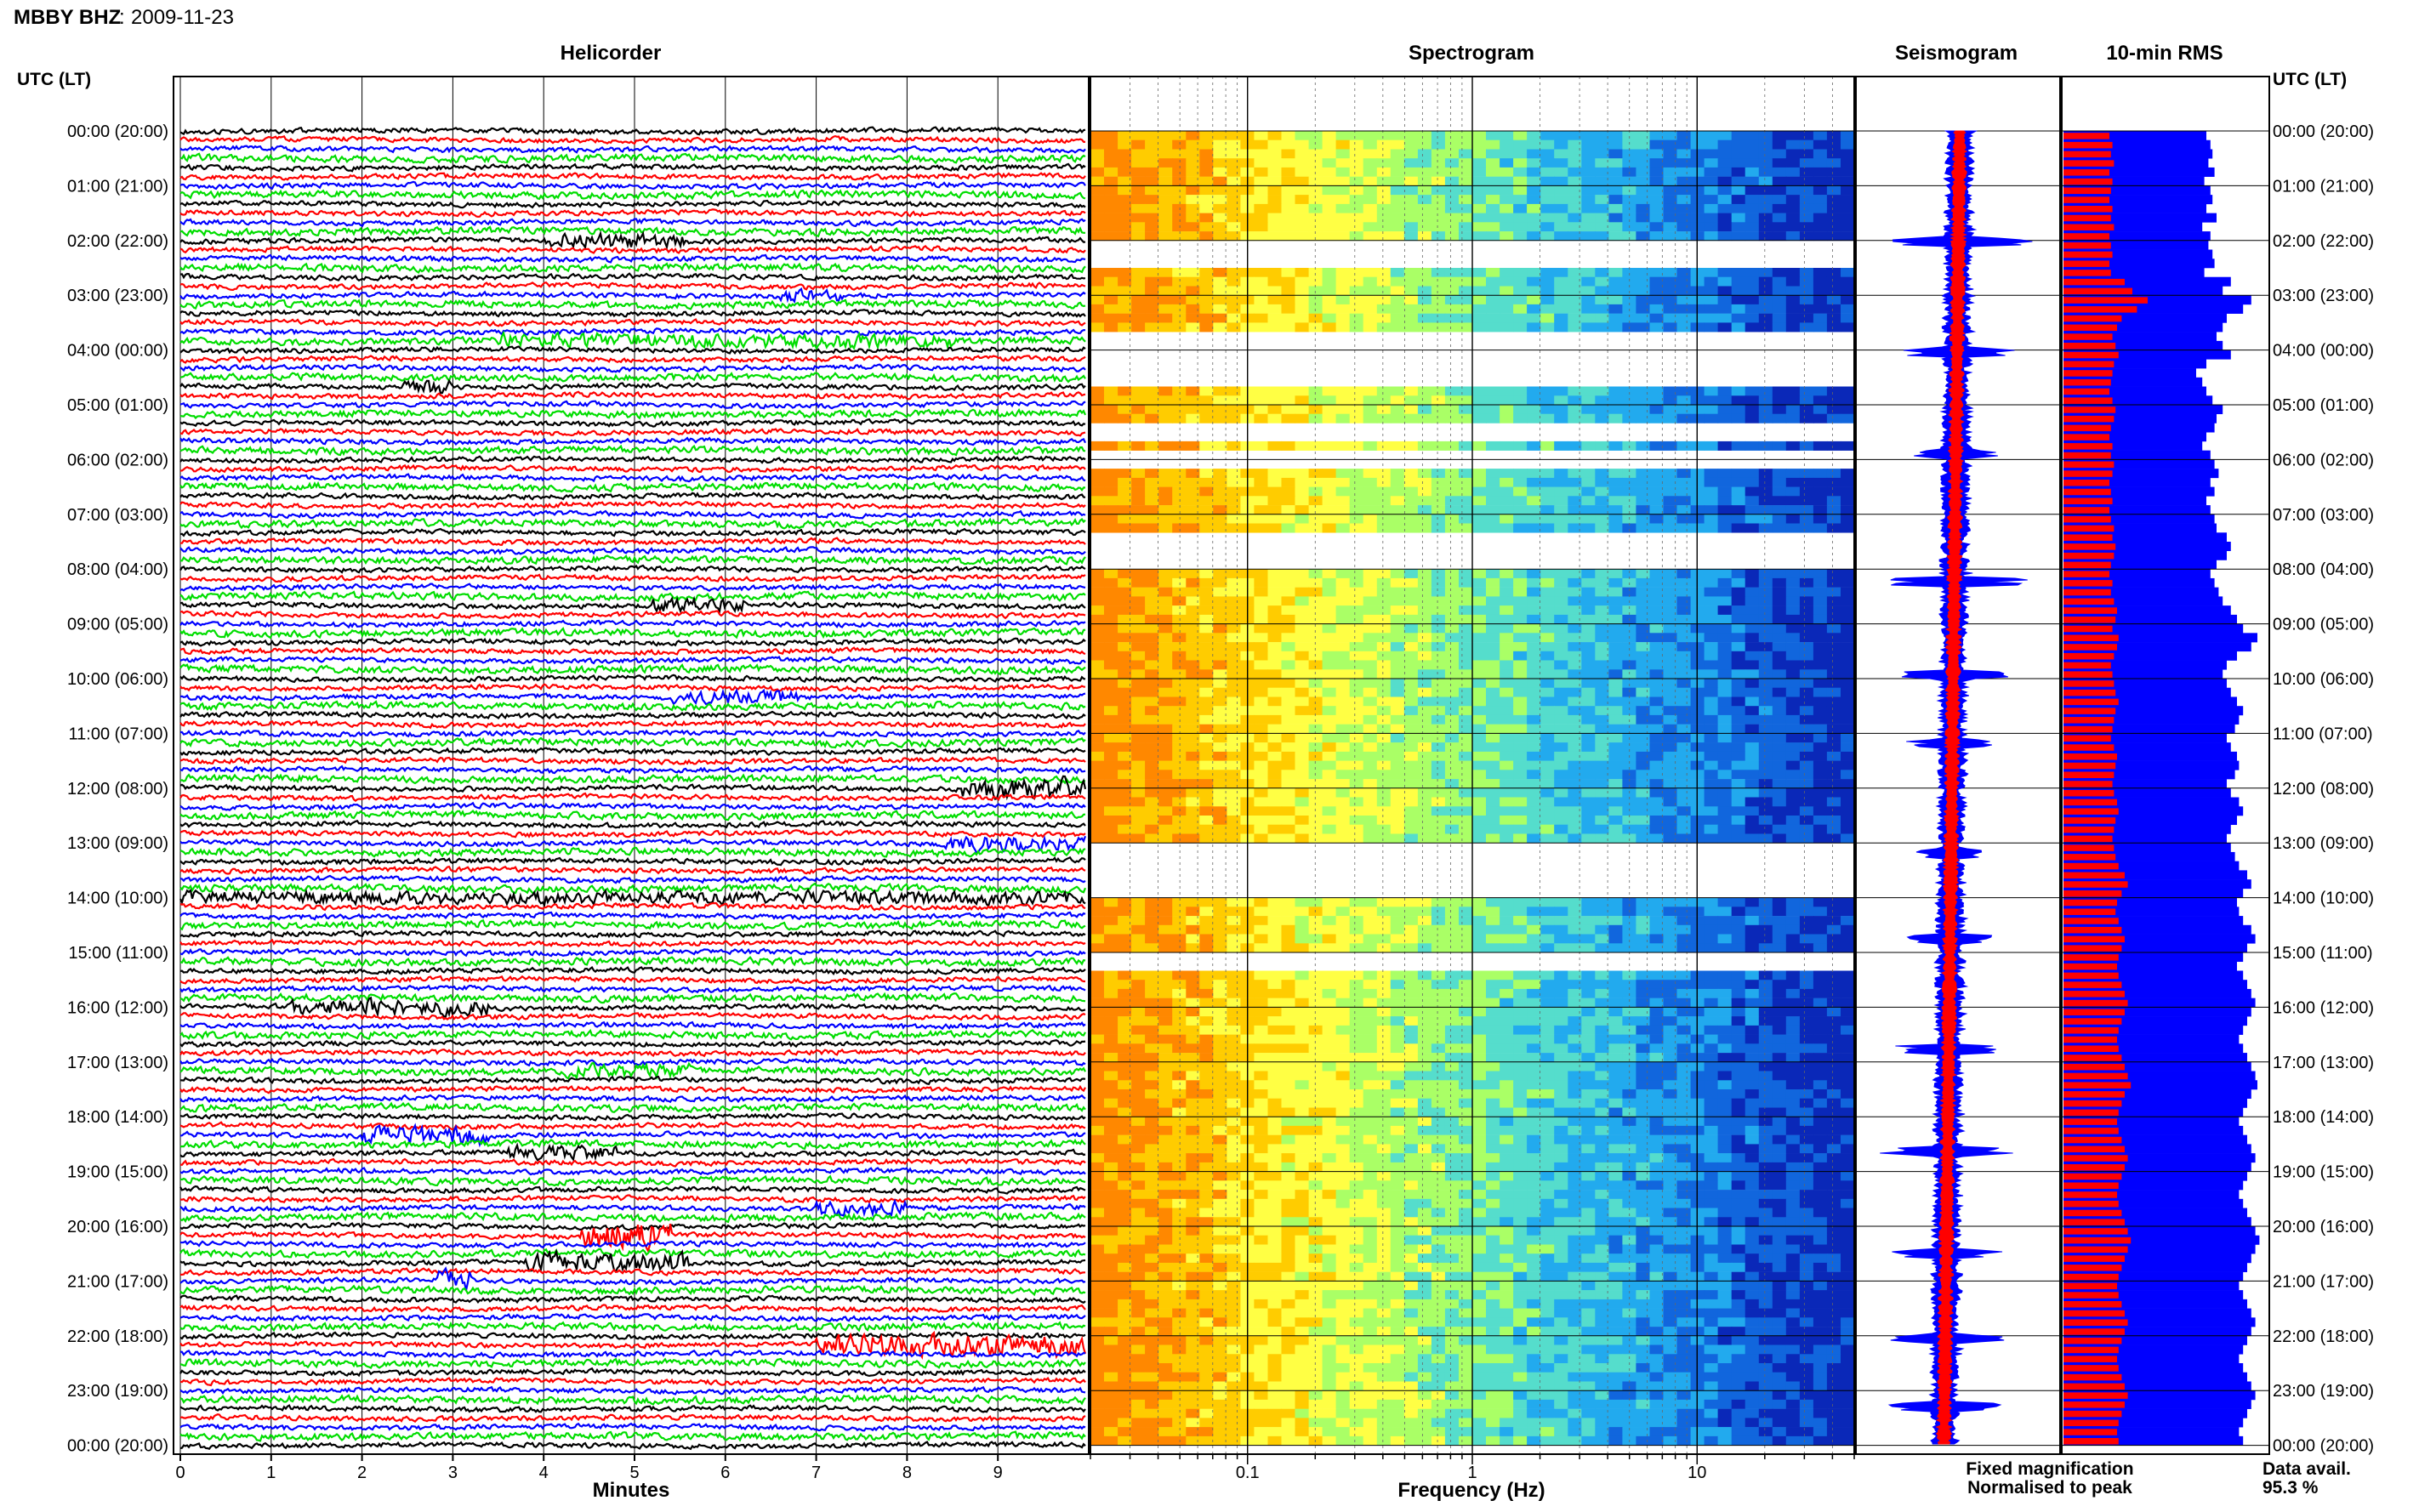 Image resolution: width=2419 pixels, height=1512 pixels. I want to click on helicorder-x-tick-label: 0, so click(180, 1473).